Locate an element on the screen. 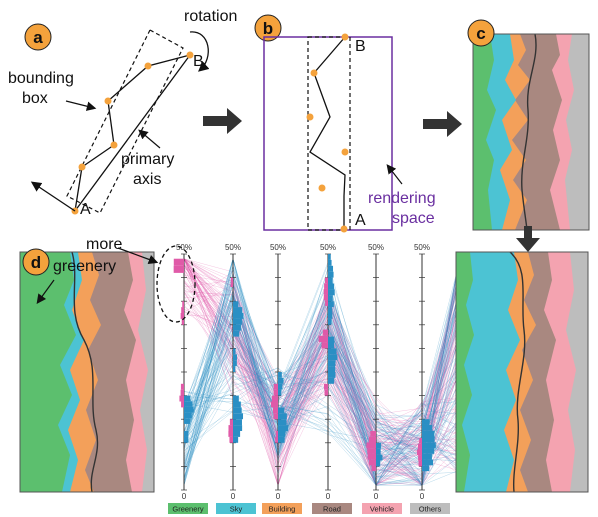 This screenshot has width=598, height=517. panel-d-right is located at coordinates (522, 372).